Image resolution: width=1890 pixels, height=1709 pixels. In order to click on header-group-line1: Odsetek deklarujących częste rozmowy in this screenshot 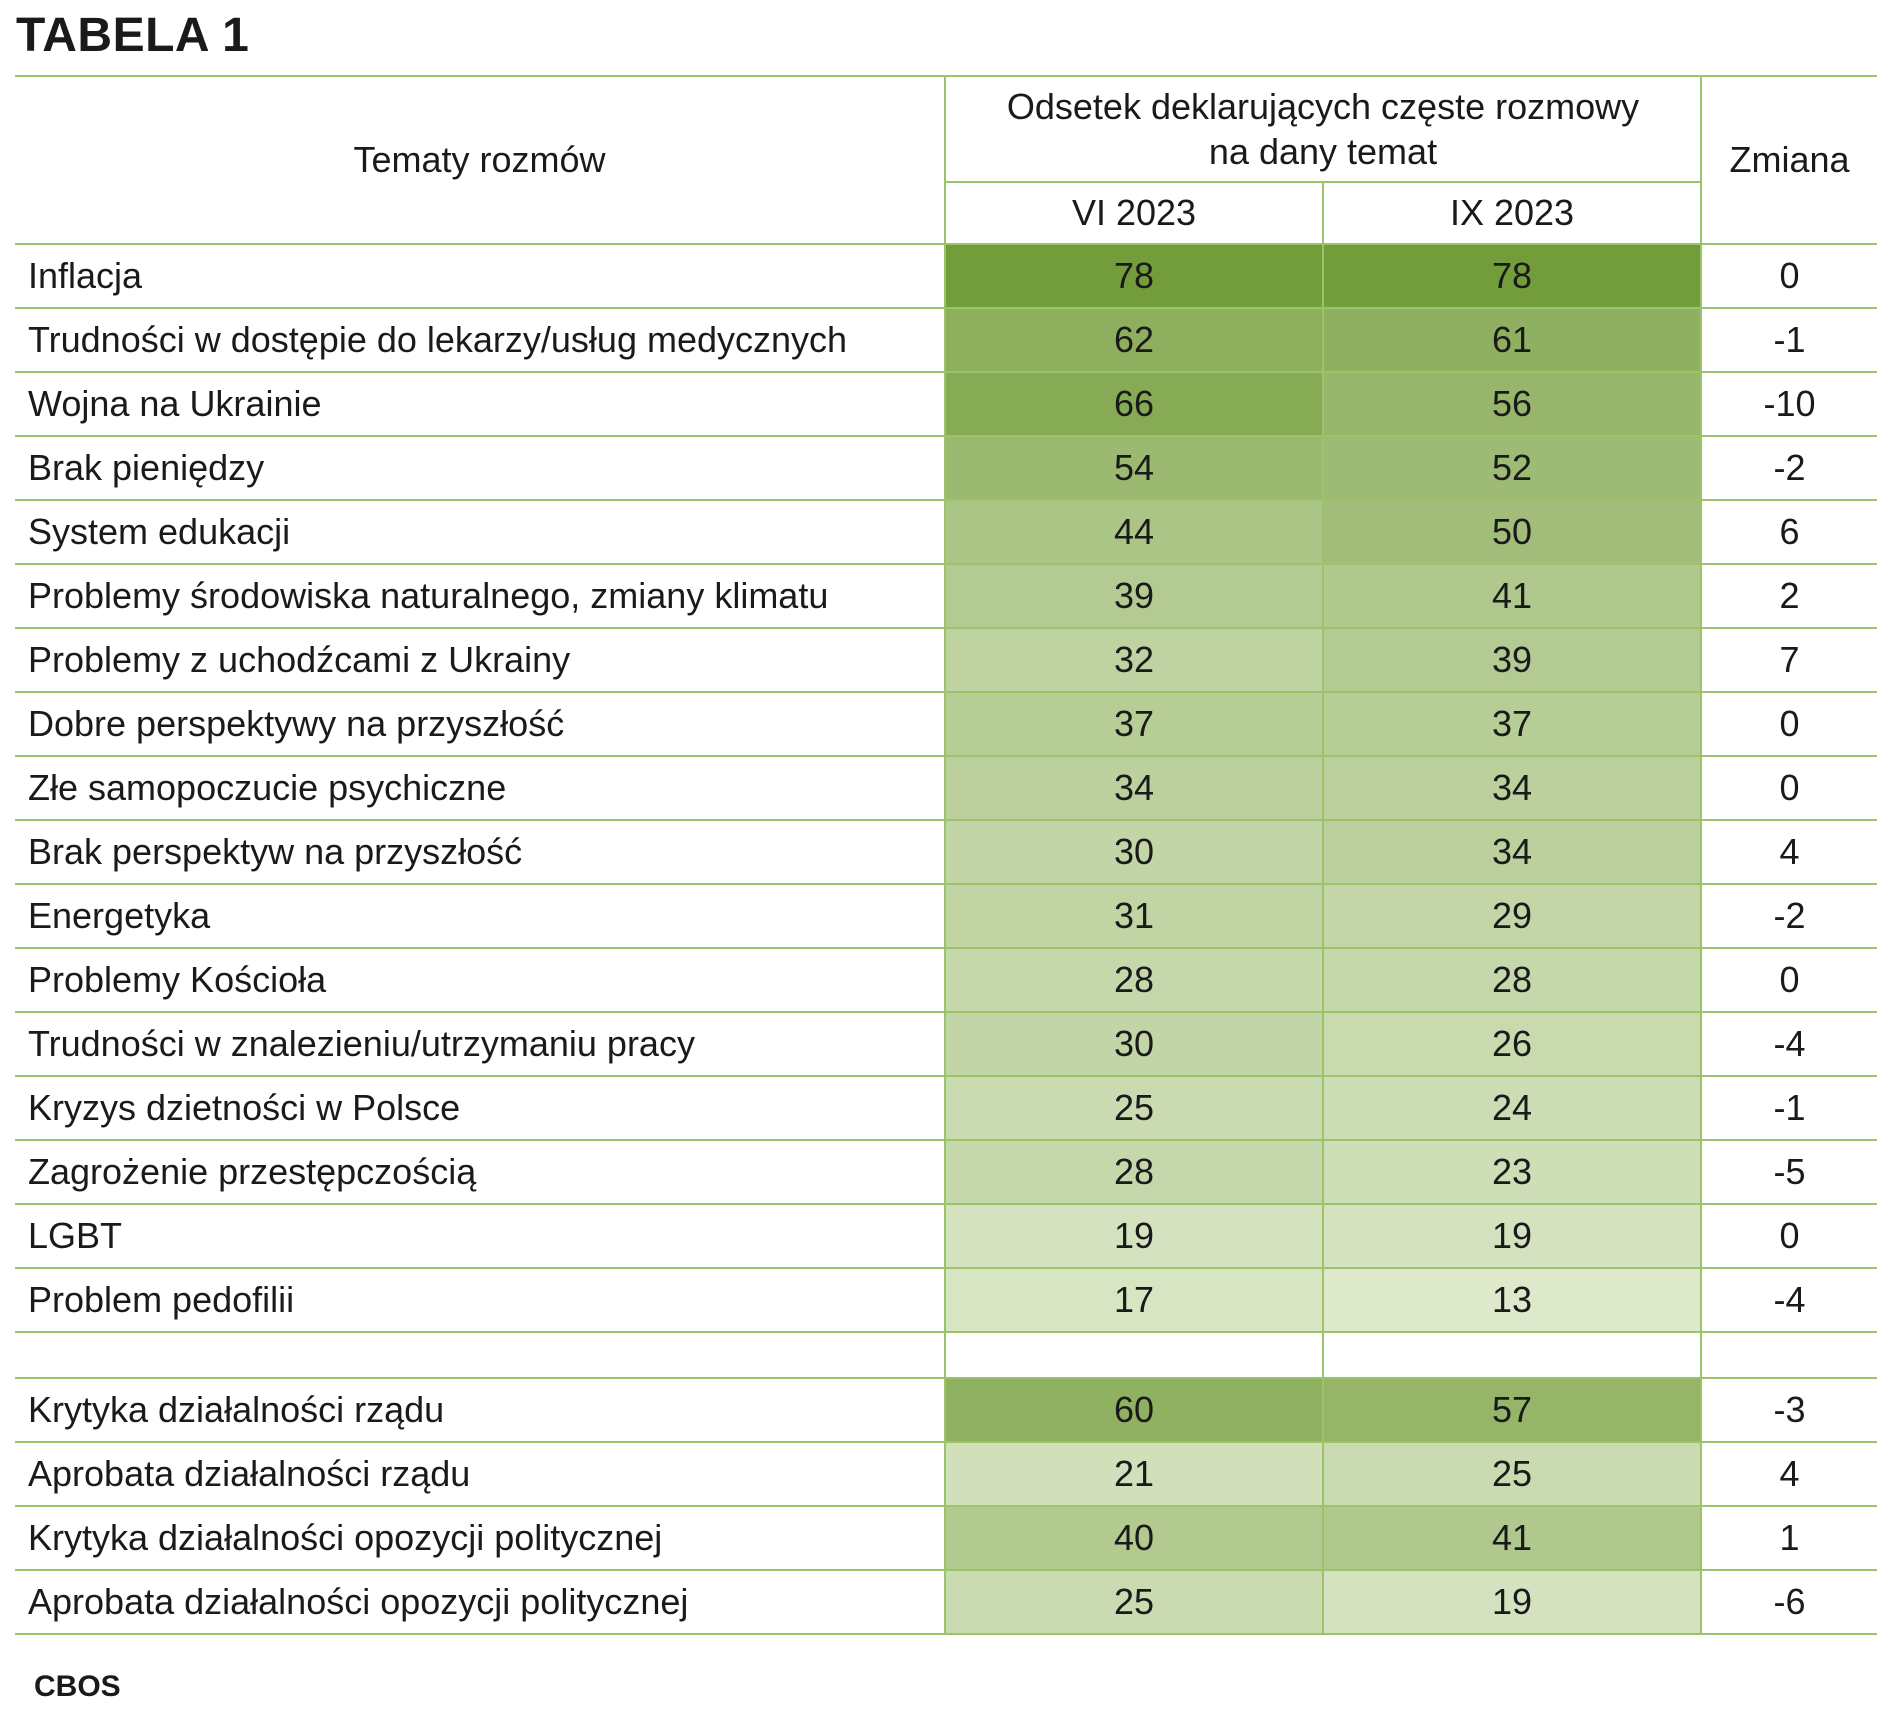, I will do `click(1323, 106)`.